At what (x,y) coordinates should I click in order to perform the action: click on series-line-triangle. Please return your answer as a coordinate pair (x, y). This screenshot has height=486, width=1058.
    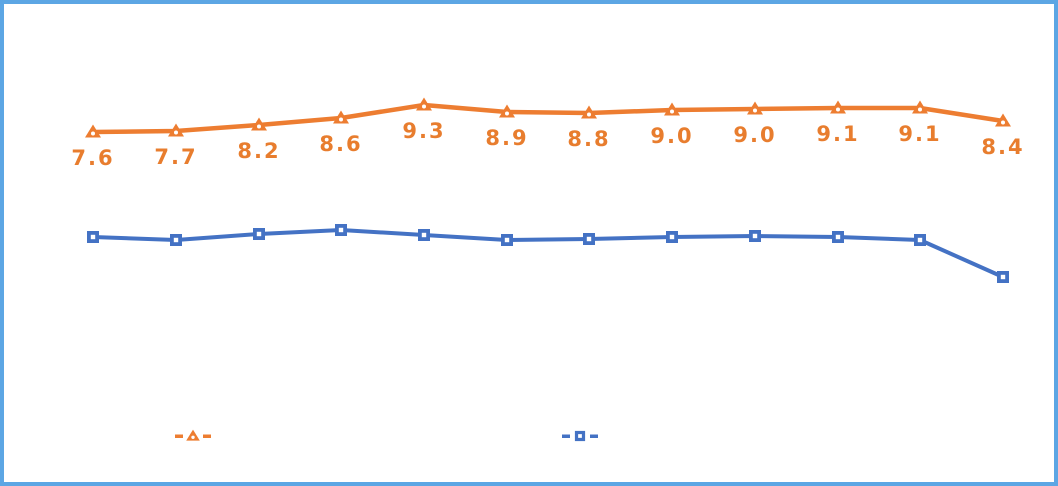
    Looking at the image, I should click on (548, 118).